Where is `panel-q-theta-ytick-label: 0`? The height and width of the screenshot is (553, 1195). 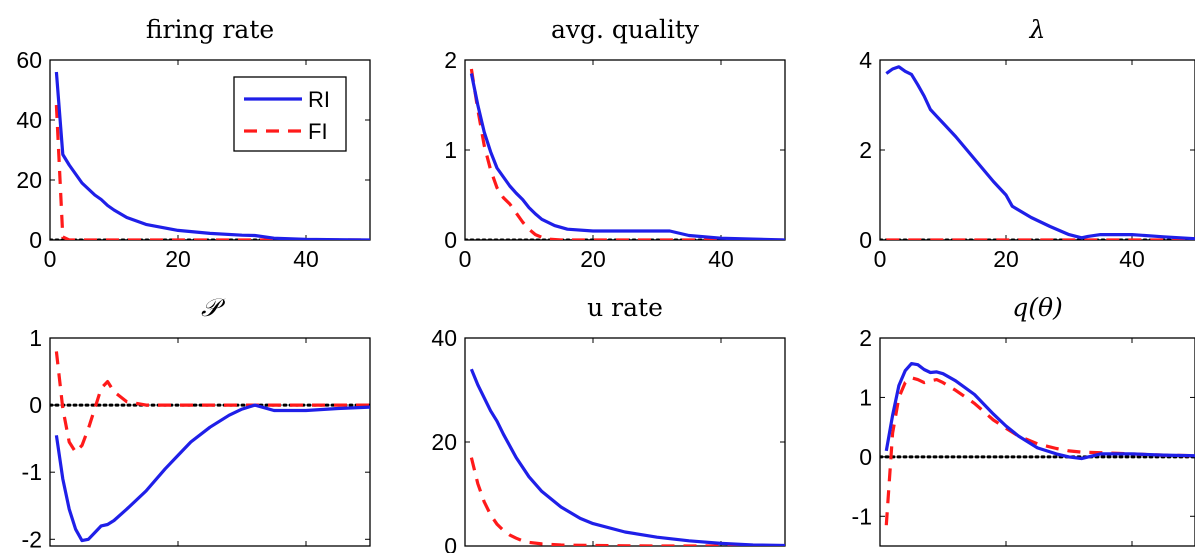
panel-q-theta-ytick-label: 0 is located at coordinates (865, 457).